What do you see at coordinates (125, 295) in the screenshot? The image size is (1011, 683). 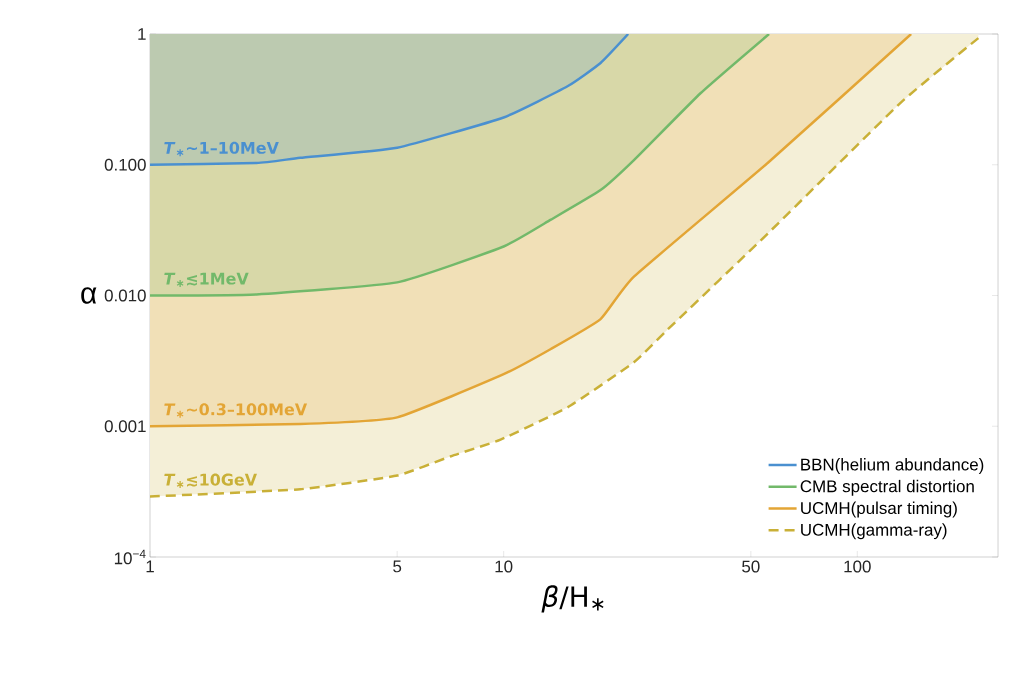 I see `y-tick-label: 0.010` at bounding box center [125, 295].